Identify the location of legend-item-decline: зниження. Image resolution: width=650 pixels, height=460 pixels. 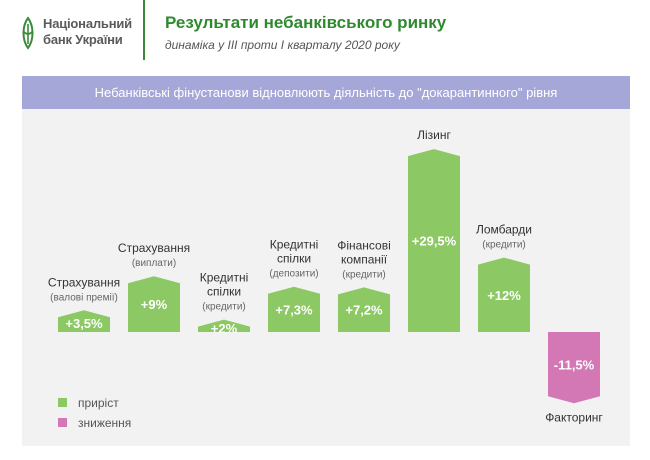
(94, 423).